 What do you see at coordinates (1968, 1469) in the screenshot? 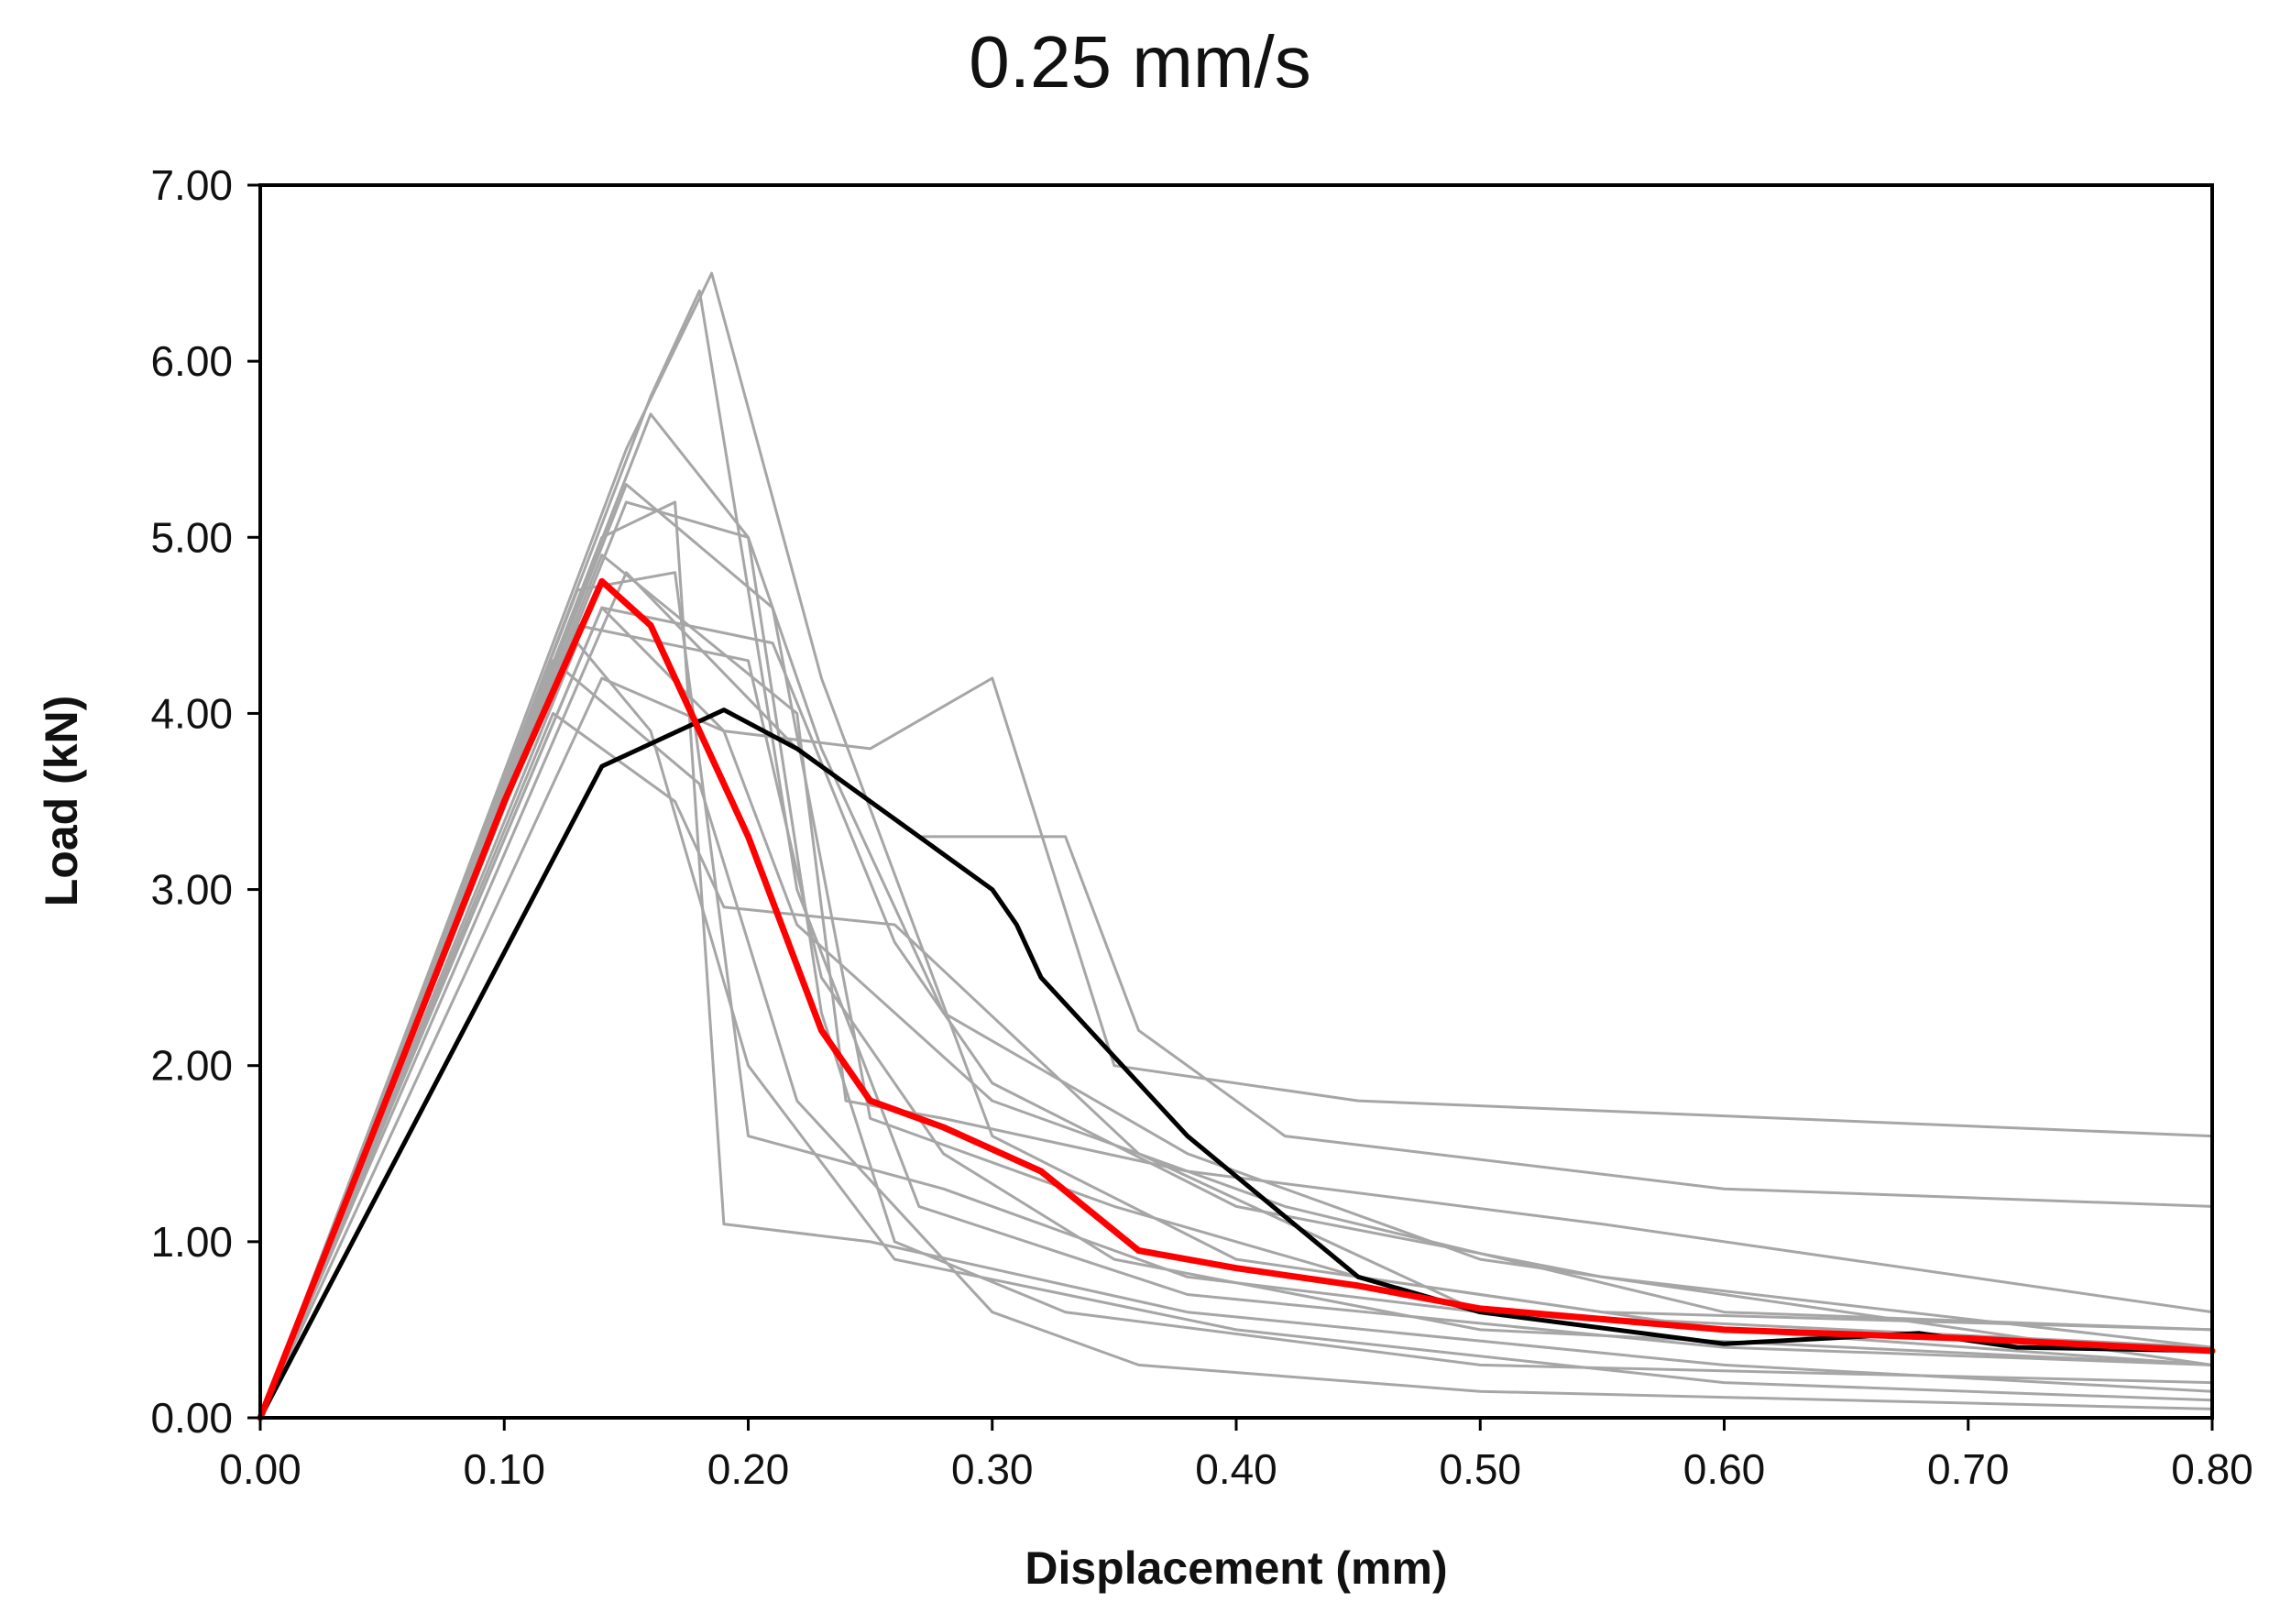
I see `x-tick-label: 0.70` at bounding box center [1968, 1469].